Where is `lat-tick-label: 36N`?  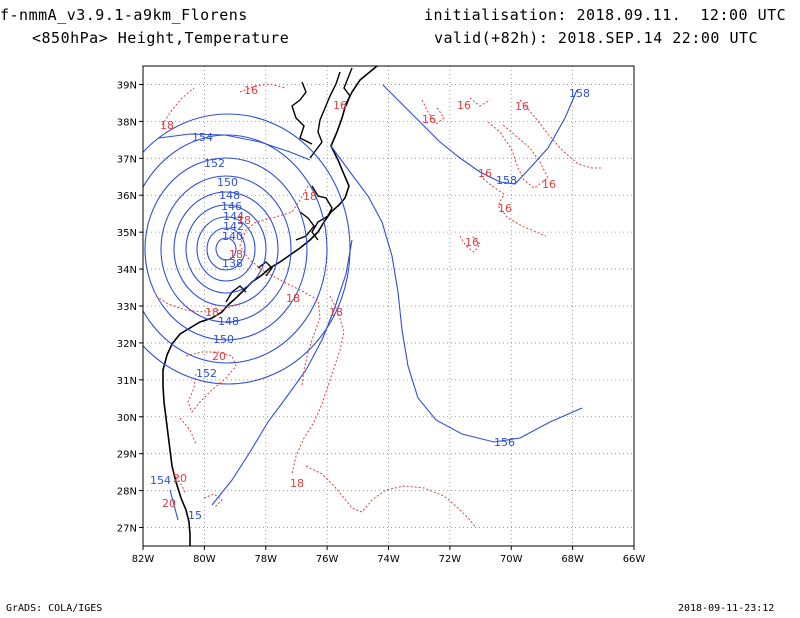 lat-tick-label: 36N is located at coordinates (127, 196).